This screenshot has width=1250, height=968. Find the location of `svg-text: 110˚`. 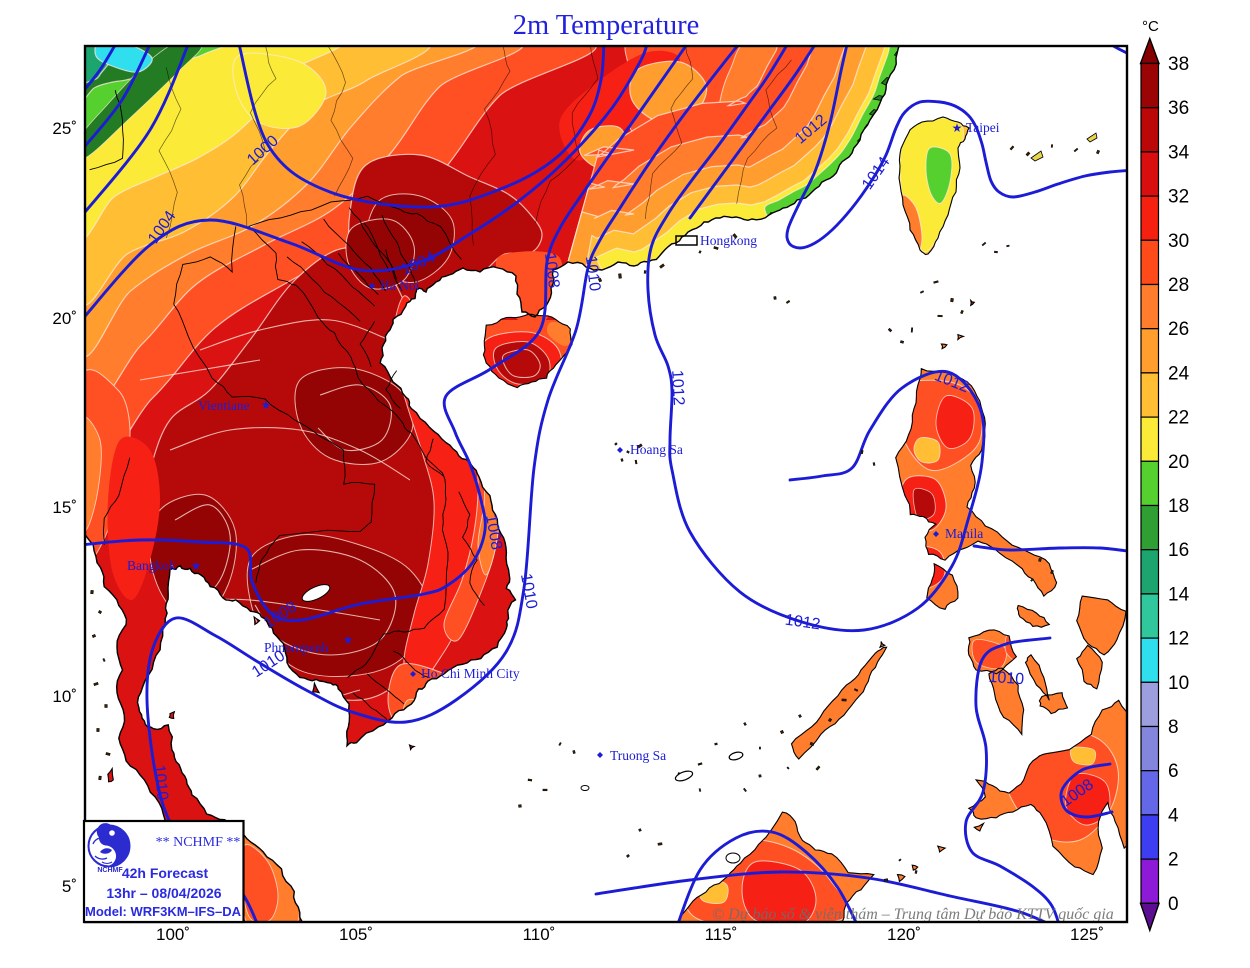

svg-text: 110˚ is located at coordinates (539, 934).